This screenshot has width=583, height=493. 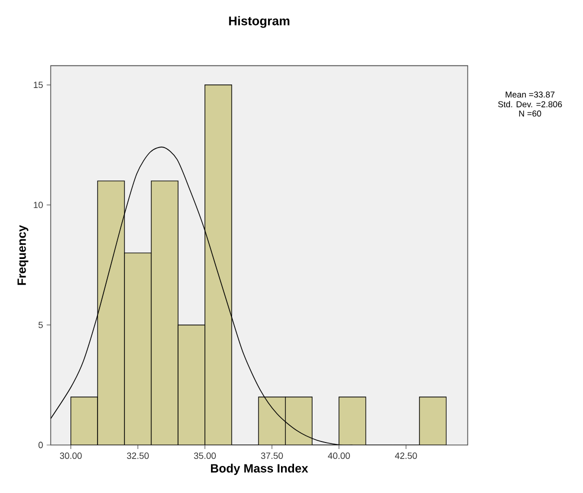 I want to click on text: N =60, so click(x=530, y=113).